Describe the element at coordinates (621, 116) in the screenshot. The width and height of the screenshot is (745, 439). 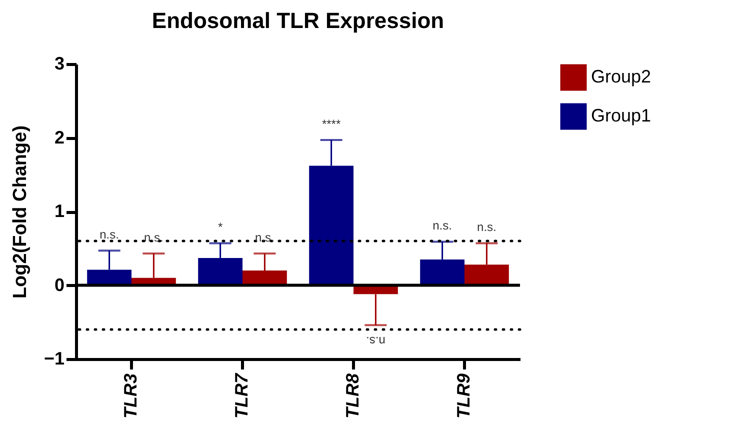
I see `legend-label: Group1` at that location.